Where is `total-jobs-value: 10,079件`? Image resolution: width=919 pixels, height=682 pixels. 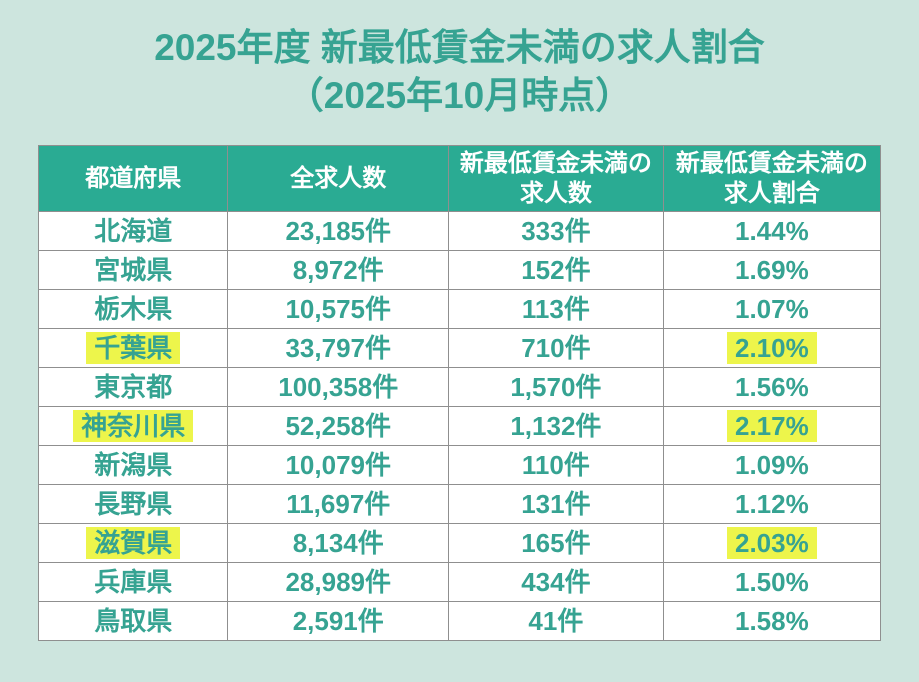 total-jobs-value: 10,079件 is located at coordinates (338, 465).